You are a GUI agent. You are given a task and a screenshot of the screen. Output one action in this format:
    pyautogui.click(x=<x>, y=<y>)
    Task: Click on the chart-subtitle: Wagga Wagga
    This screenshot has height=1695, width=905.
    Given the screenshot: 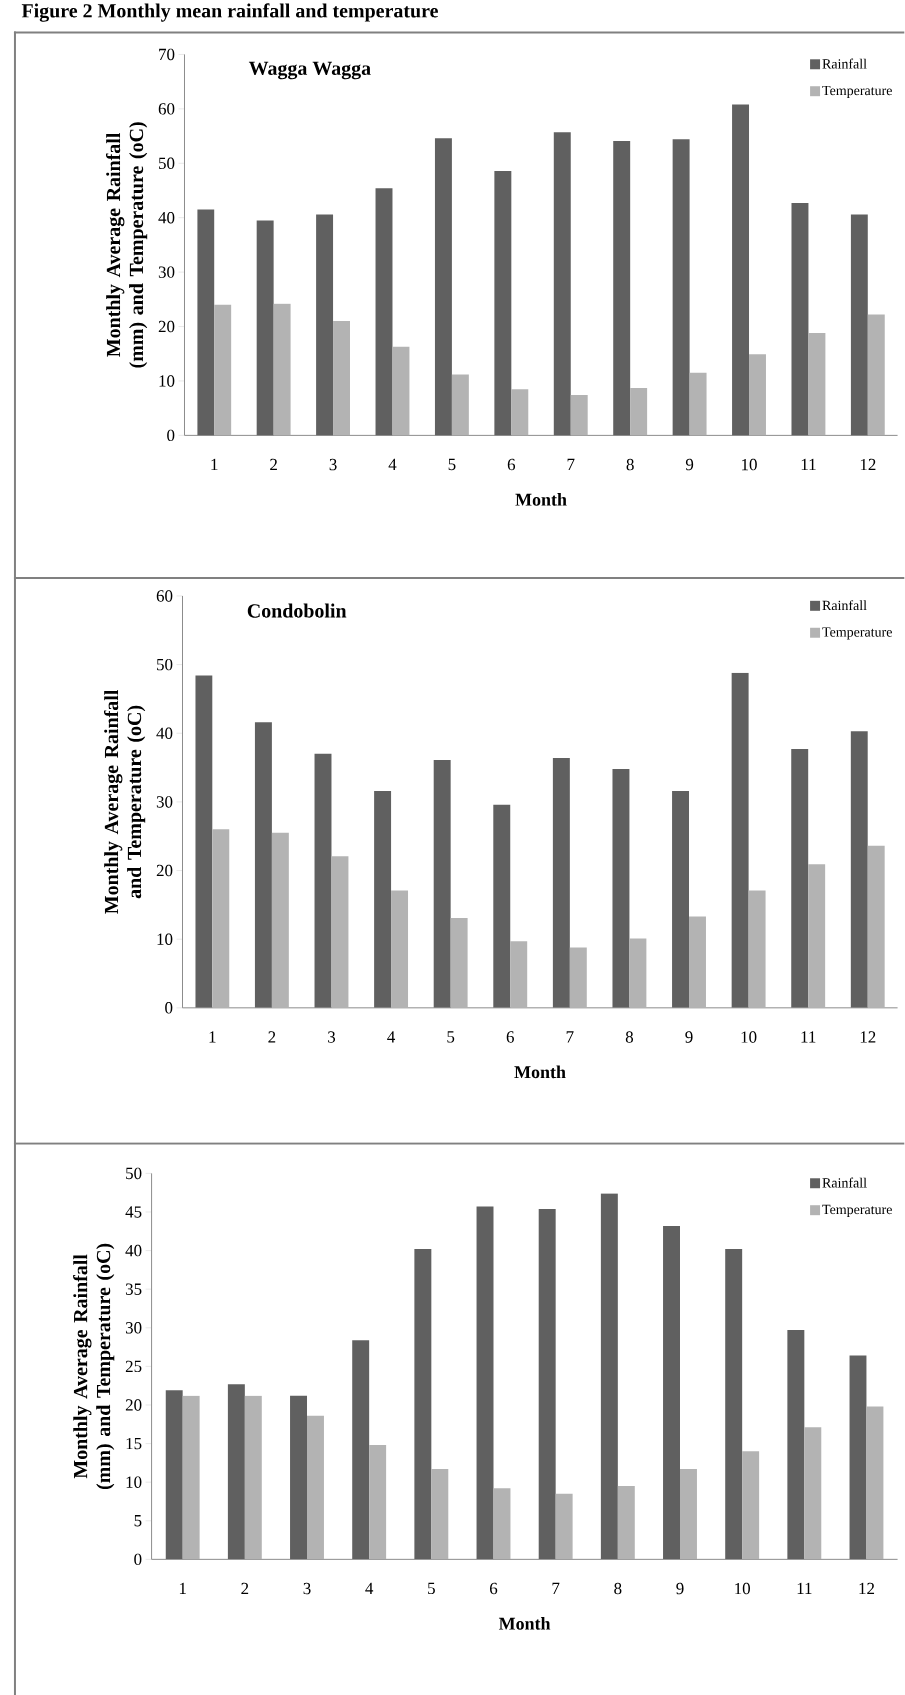 What is the action you would take?
    pyautogui.click(x=310, y=70)
    